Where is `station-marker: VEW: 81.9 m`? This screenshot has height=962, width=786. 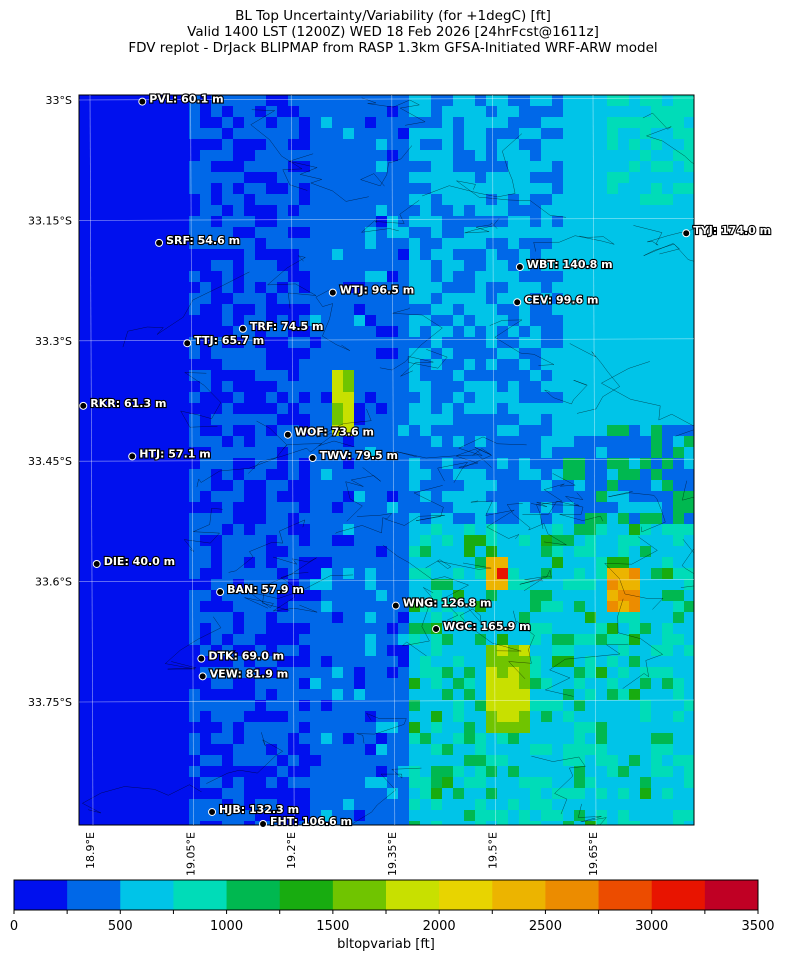
station-marker: VEW: 81.9 m is located at coordinates (243, 673).